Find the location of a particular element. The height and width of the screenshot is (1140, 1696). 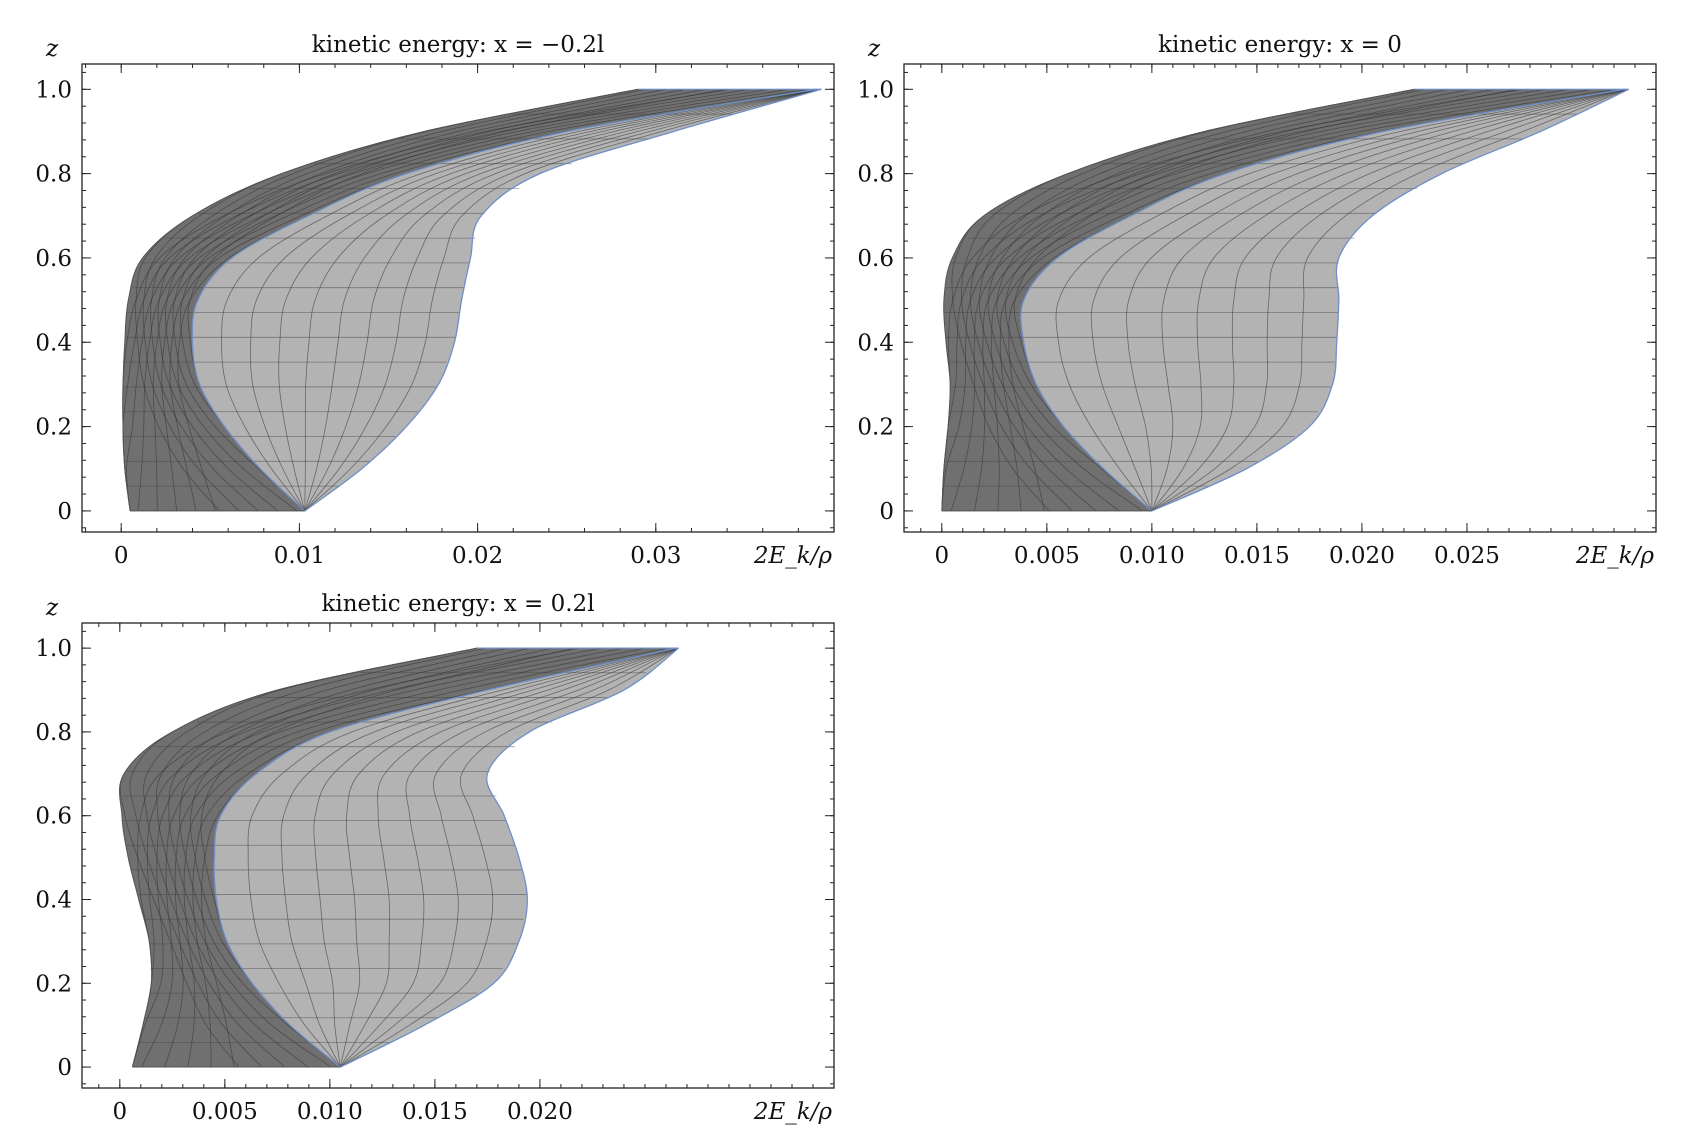

chart-title: kinetic energy: x = −0.2l is located at coordinates (458, 45).